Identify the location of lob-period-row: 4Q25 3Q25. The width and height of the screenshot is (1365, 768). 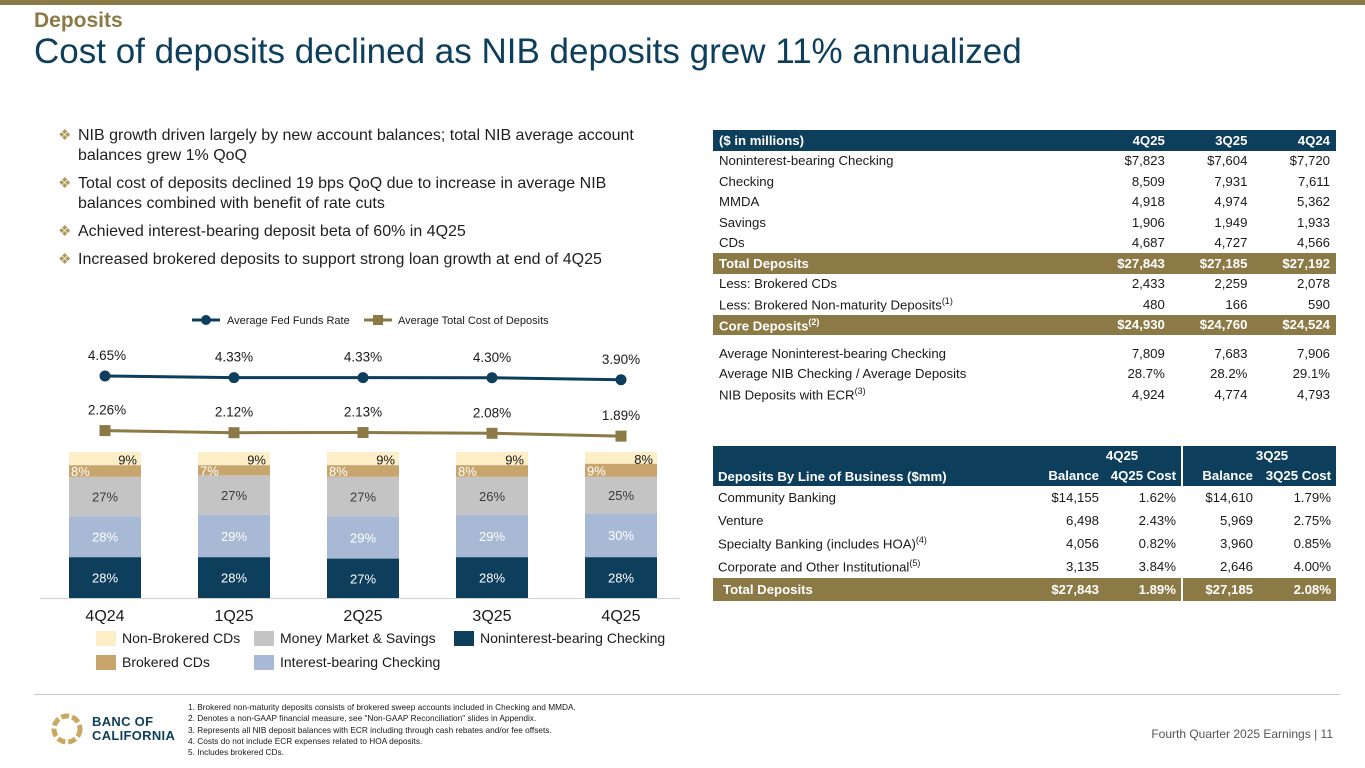
(1024, 455).